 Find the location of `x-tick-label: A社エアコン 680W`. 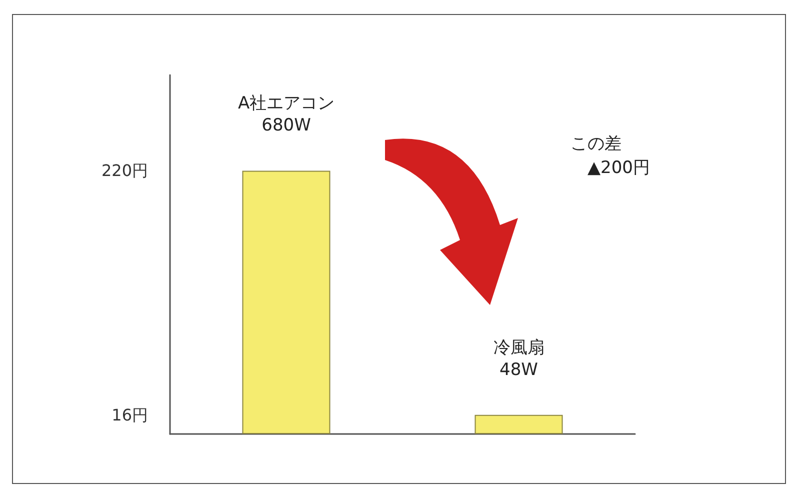

x-tick-label: A社エアコン 680W is located at coordinates (286, 115).